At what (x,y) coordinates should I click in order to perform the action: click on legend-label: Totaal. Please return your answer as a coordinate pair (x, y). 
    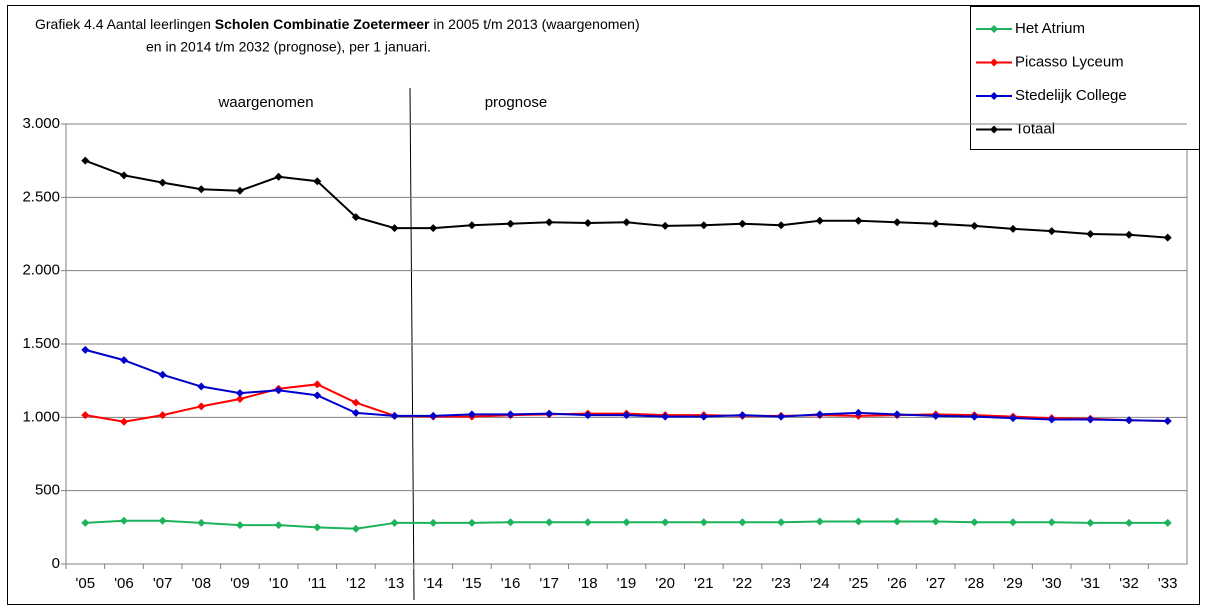
    Looking at the image, I should click on (1035, 128).